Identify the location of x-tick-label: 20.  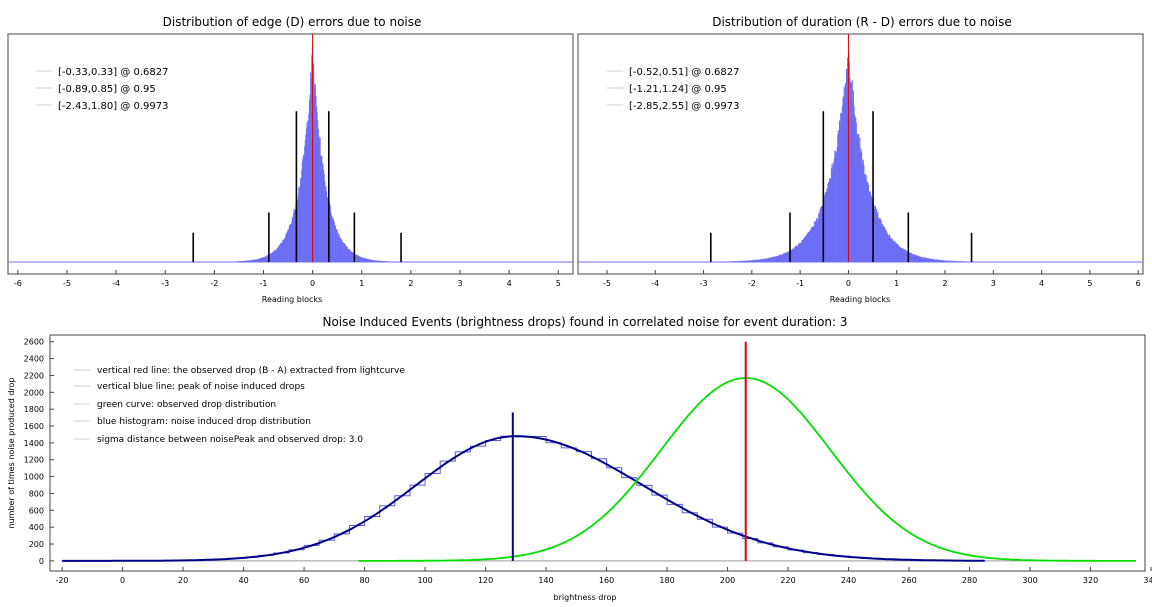
(183, 580).